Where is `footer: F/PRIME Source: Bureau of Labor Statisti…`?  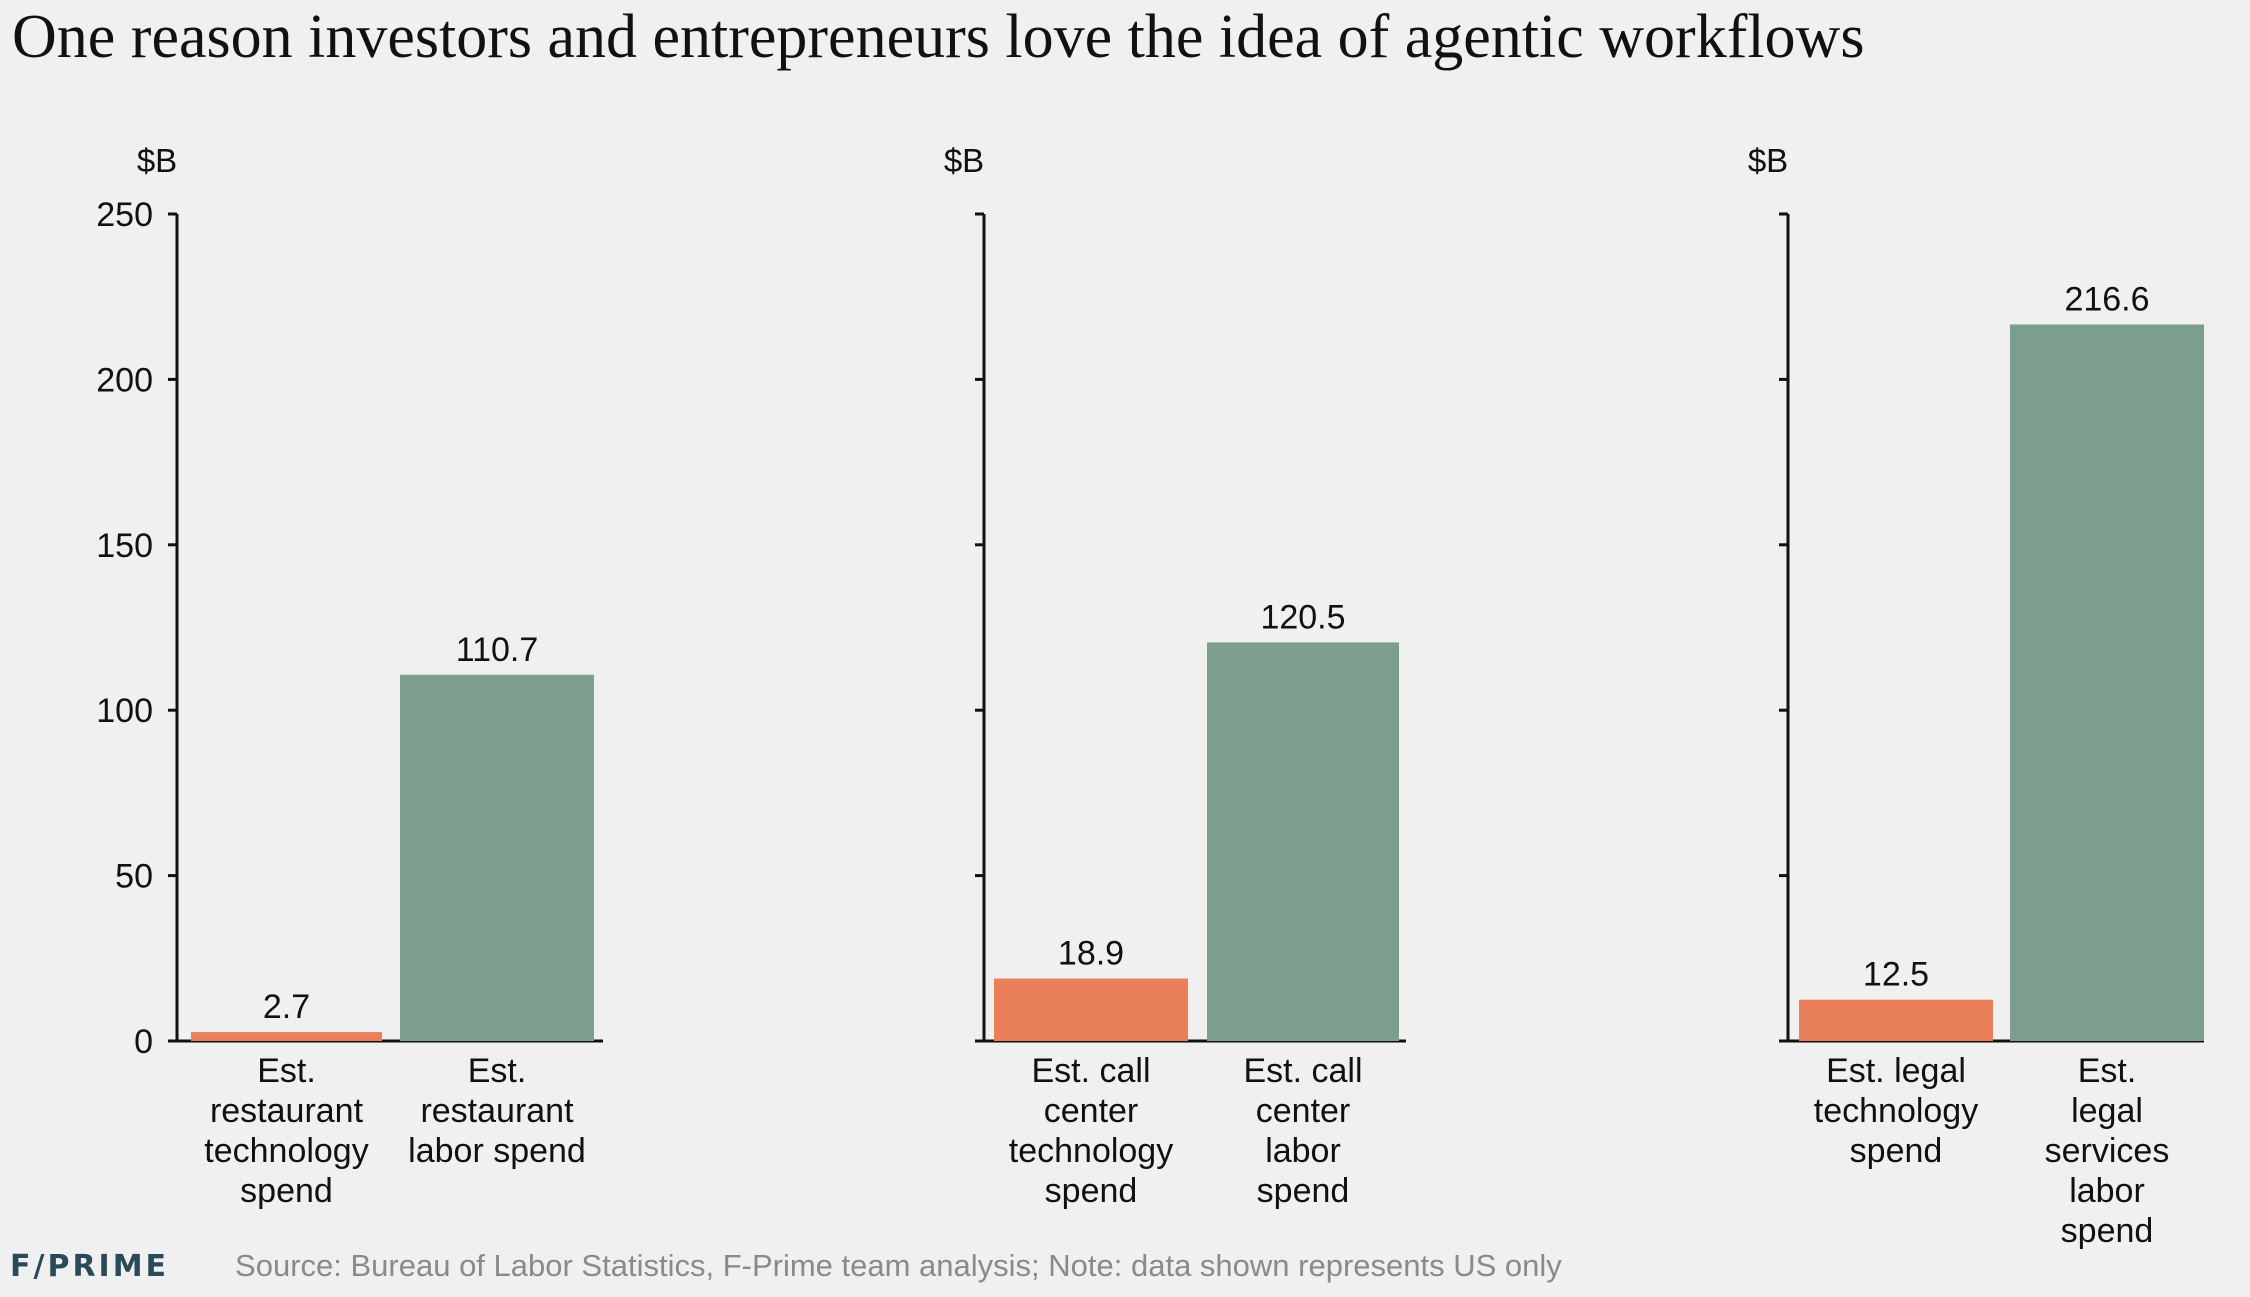 footer: F/PRIME Source: Bureau of Labor Statisti… is located at coordinates (786, 1266).